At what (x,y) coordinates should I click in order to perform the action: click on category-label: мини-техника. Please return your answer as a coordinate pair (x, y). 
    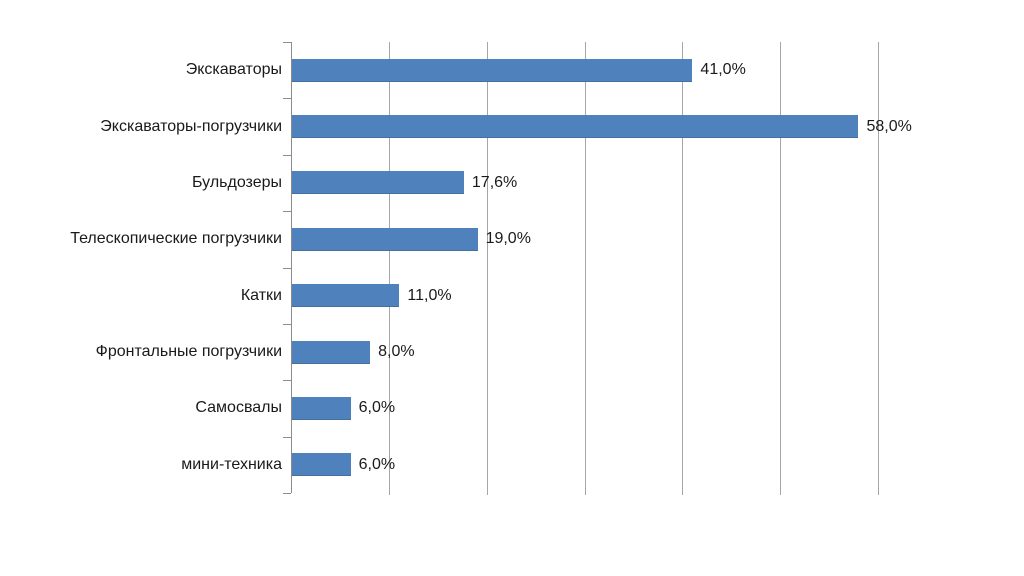
    Looking at the image, I should click on (231, 464).